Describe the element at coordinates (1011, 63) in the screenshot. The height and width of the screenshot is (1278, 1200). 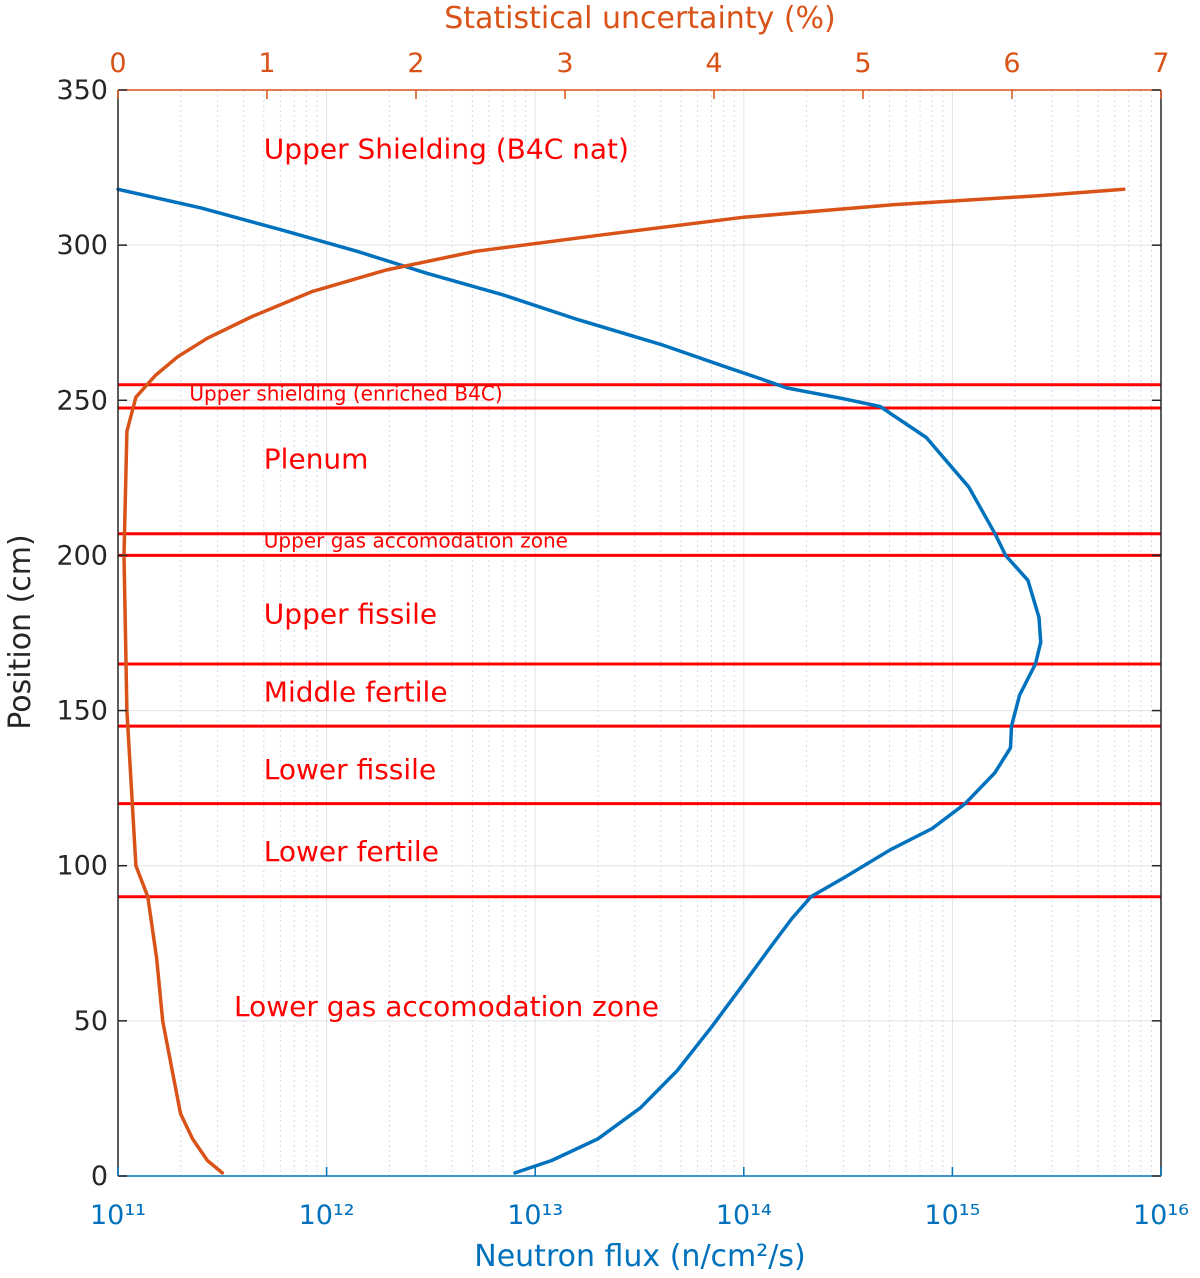
I see `top-tick-label: 6` at that location.